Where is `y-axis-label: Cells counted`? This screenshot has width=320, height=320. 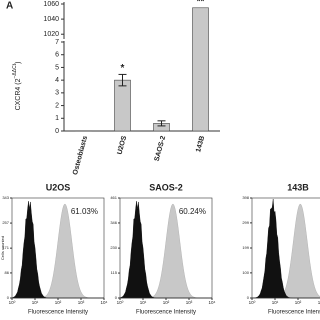
y-axis-label: Cells counted is located at coordinates (2, 248).